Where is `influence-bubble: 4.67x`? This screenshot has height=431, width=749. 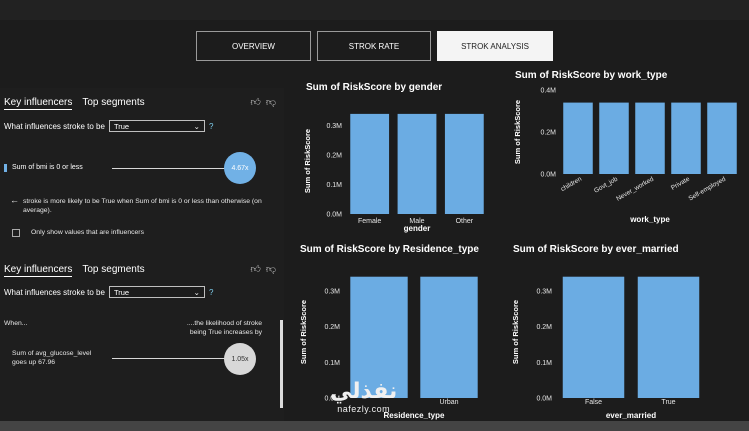
influence-bubble: 4.67x is located at coordinates (240, 168).